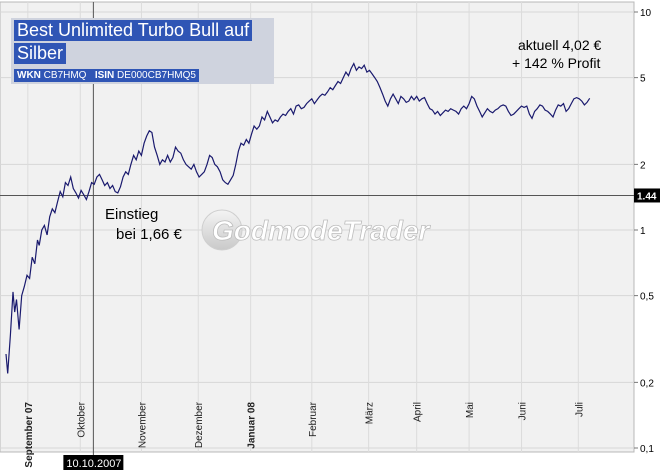  Describe the element at coordinates (142, 424) in the screenshot. I see `x-tick-label: November` at that location.